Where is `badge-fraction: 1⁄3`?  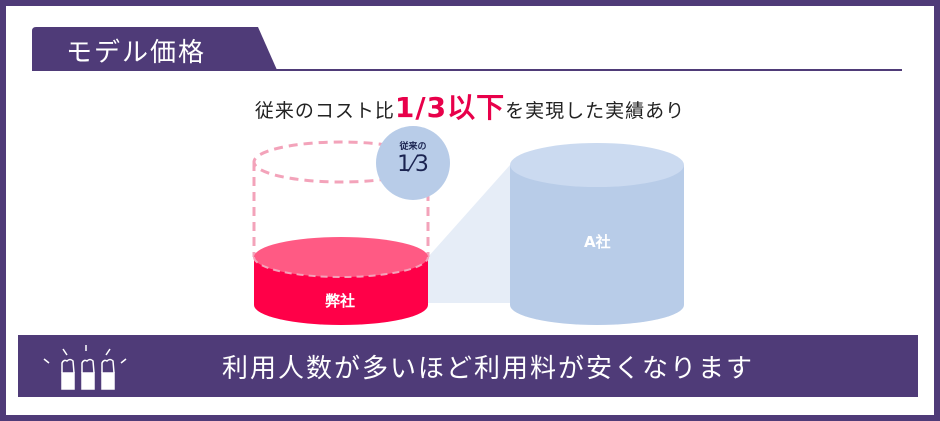 badge-fraction: 1⁄3 is located at coordinates (413, 164).